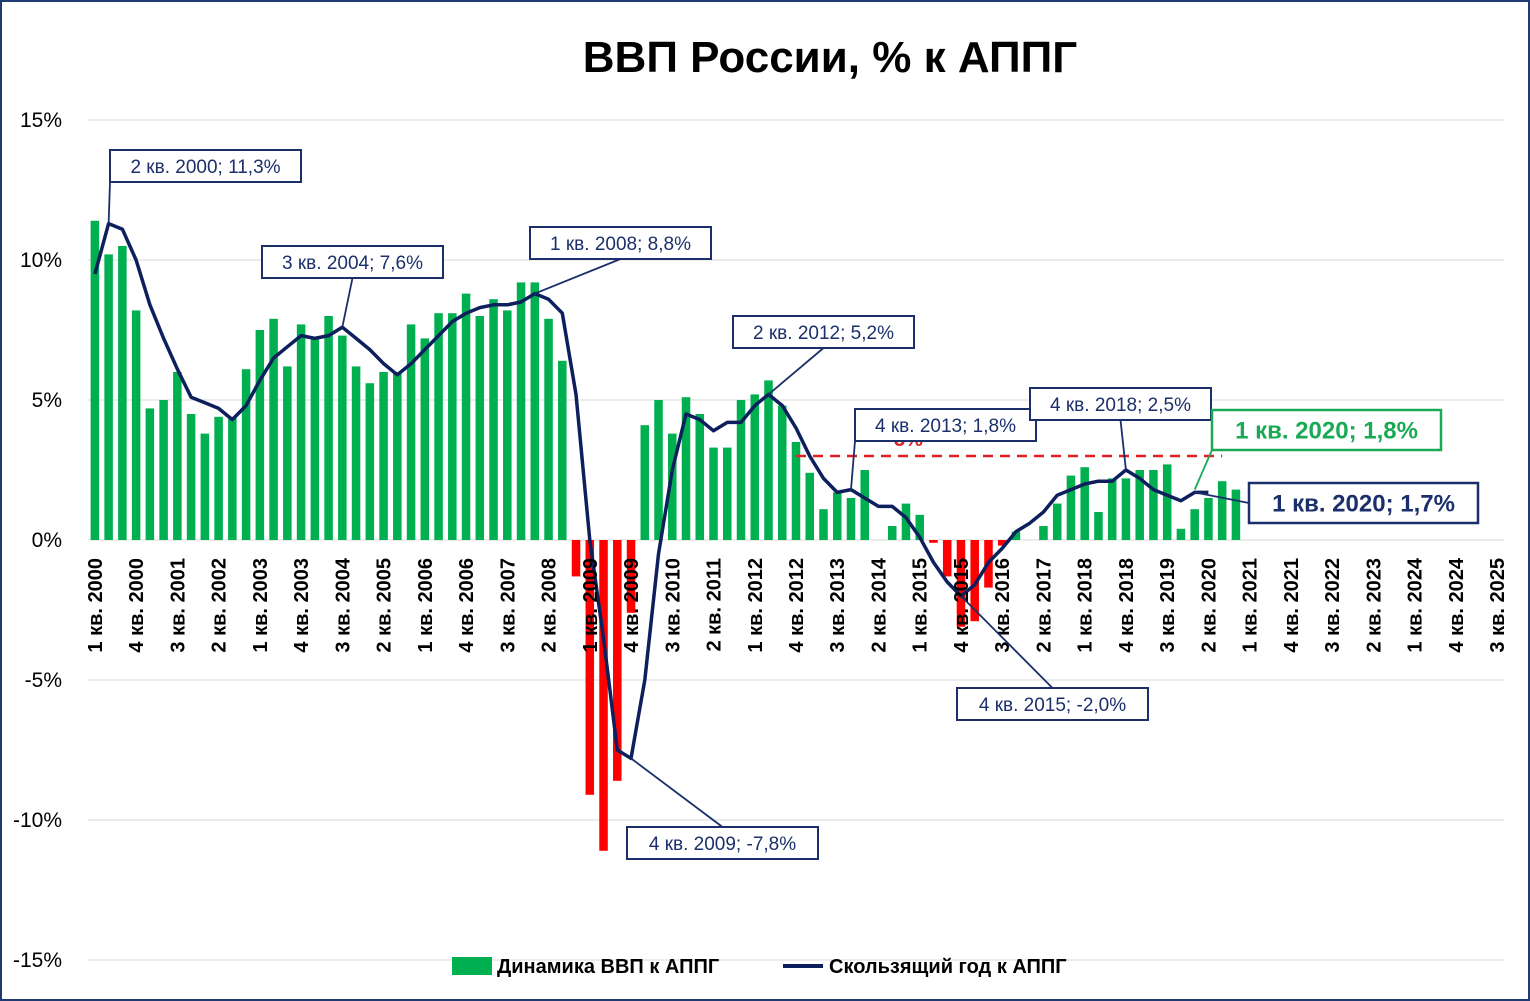 This screenshot has width=1530, height=1001. I want to click on x-tick-label: 3 кв. 2025, so click(1498, 605).